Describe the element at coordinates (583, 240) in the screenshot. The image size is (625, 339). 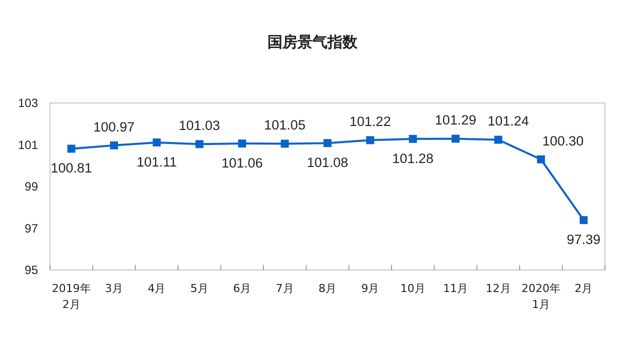
I see `data-label: 97.39` at that location.